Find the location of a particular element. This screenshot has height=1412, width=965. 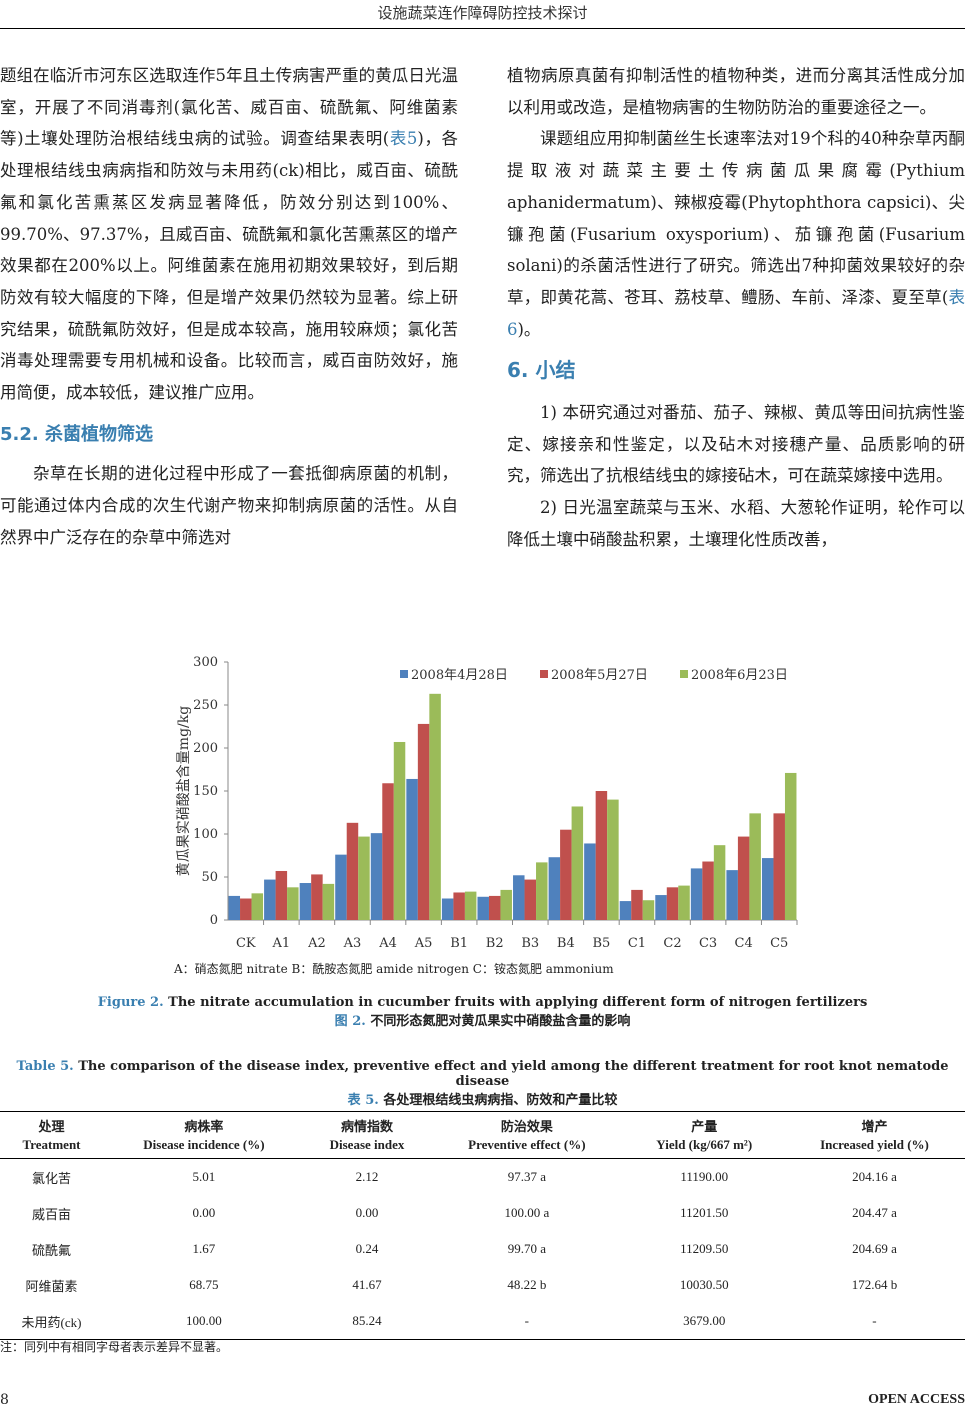

table-cell: 硫酰氟 is located at coordinates (52, 1250).